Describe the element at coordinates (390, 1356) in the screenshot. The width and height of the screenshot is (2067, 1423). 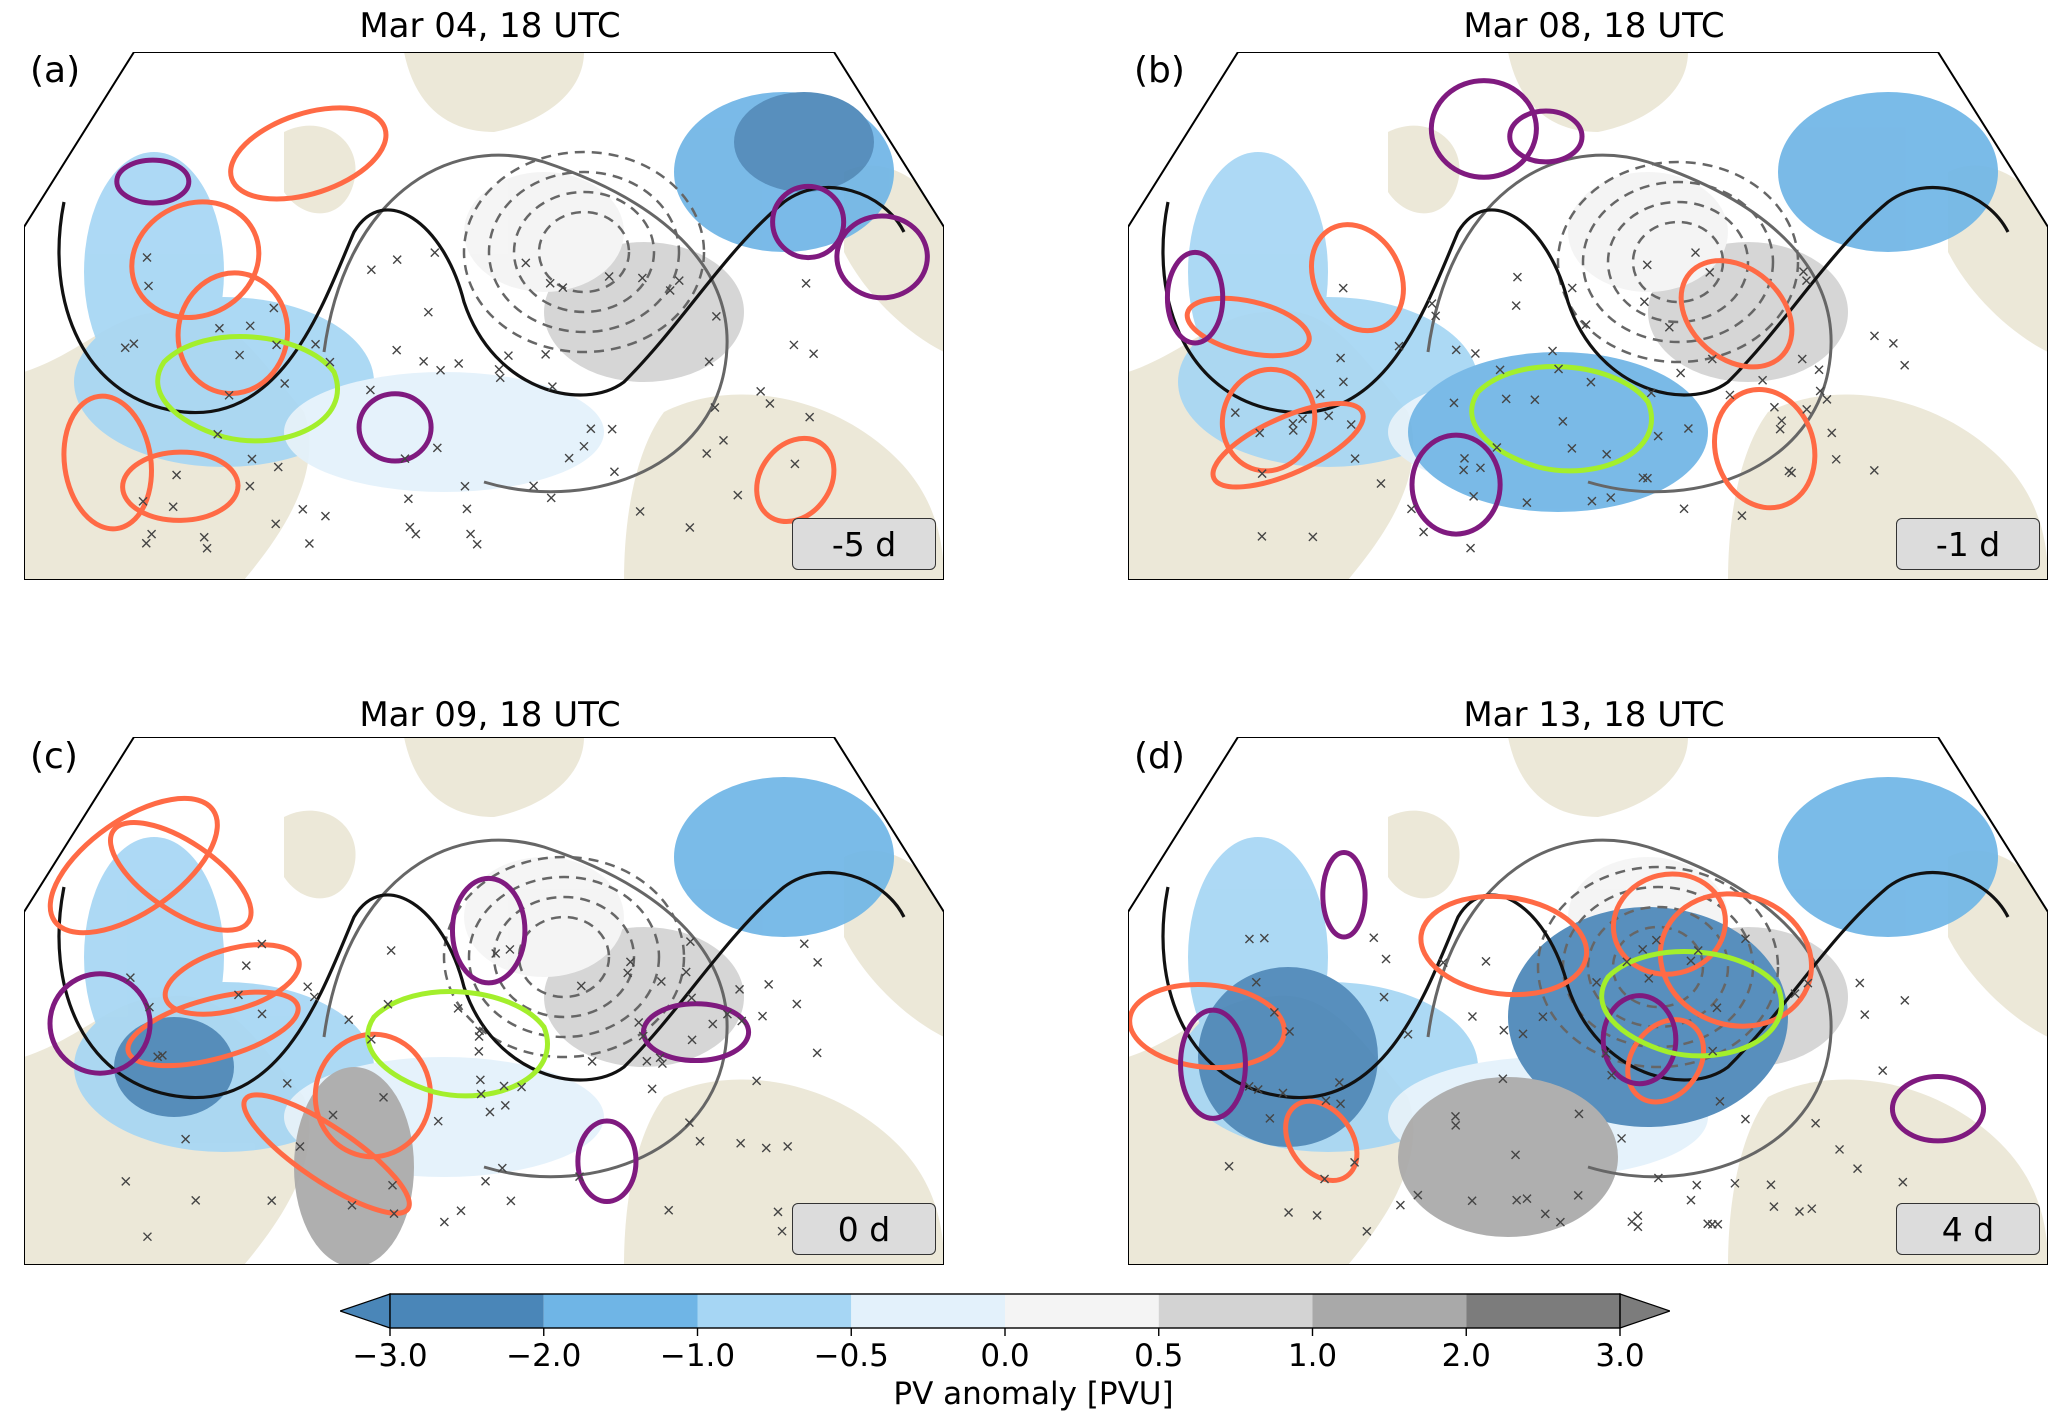
I see `colorbar-tick-label: −3.0` at that location.